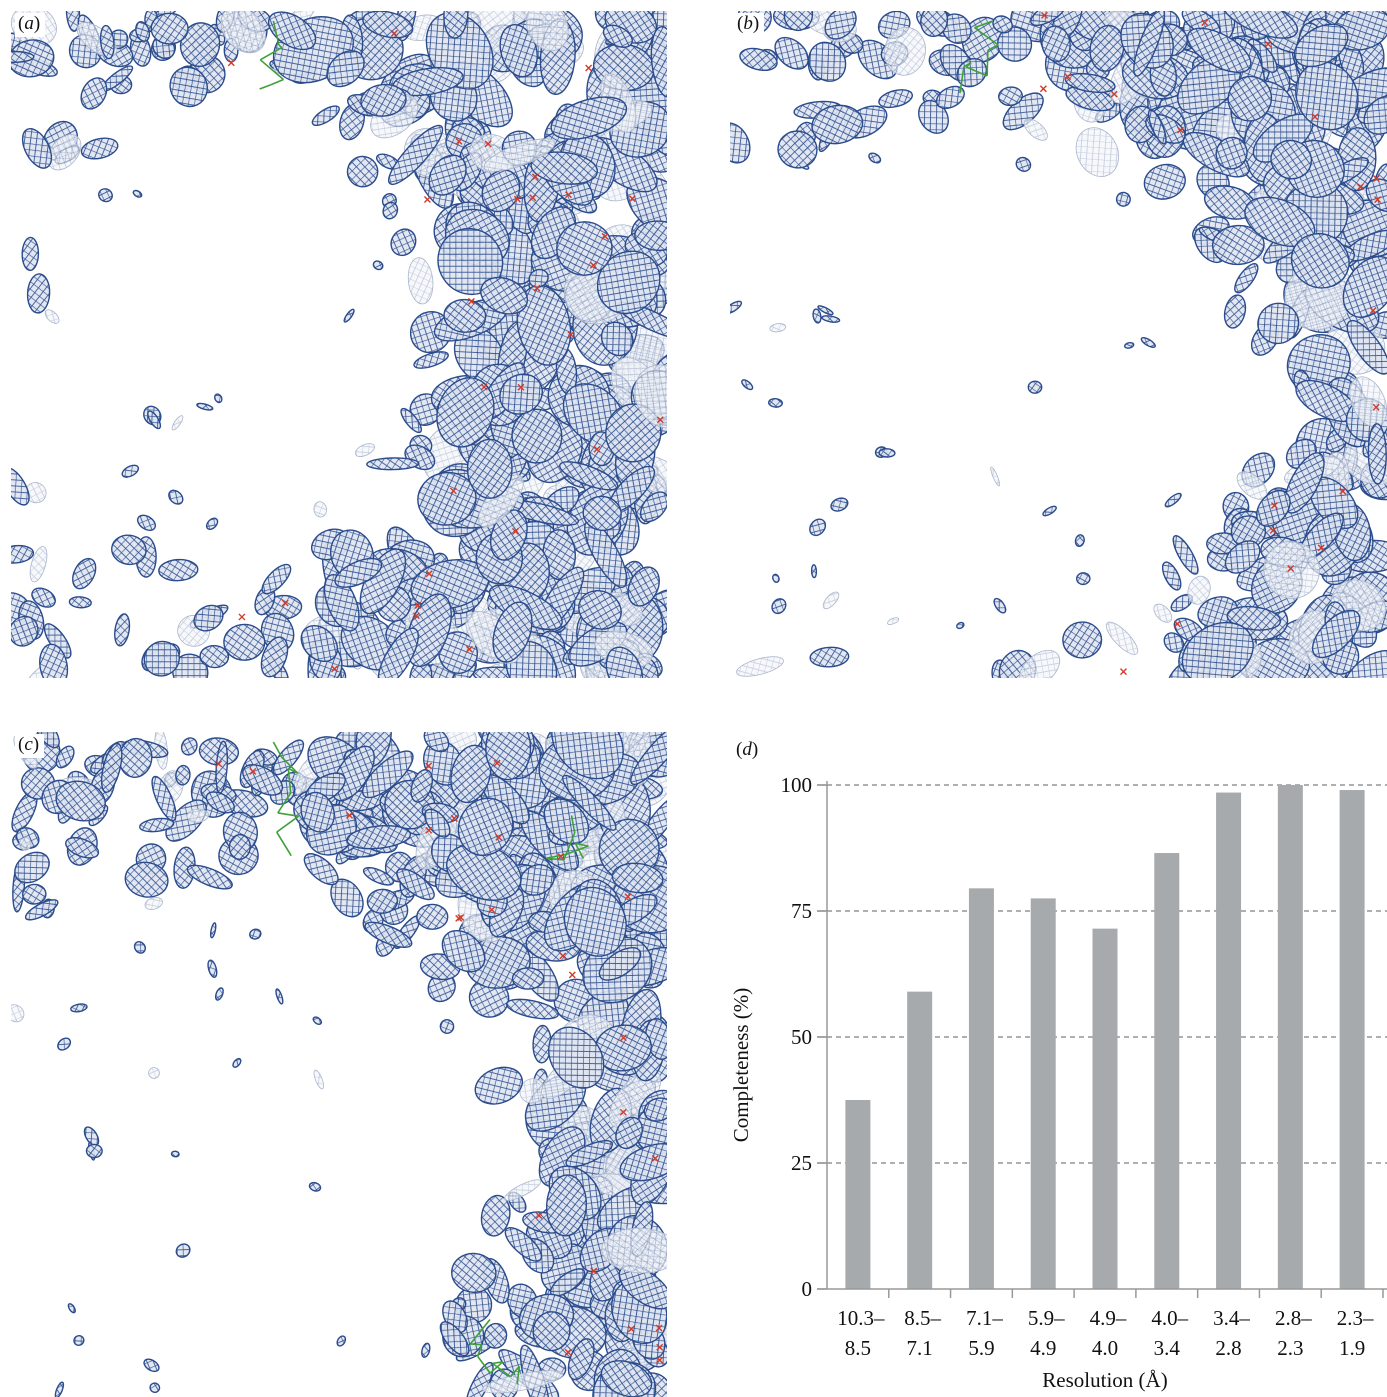 The image size is (1387, 1397). I want to click on panel-label-b: (b), so click(749, 25).